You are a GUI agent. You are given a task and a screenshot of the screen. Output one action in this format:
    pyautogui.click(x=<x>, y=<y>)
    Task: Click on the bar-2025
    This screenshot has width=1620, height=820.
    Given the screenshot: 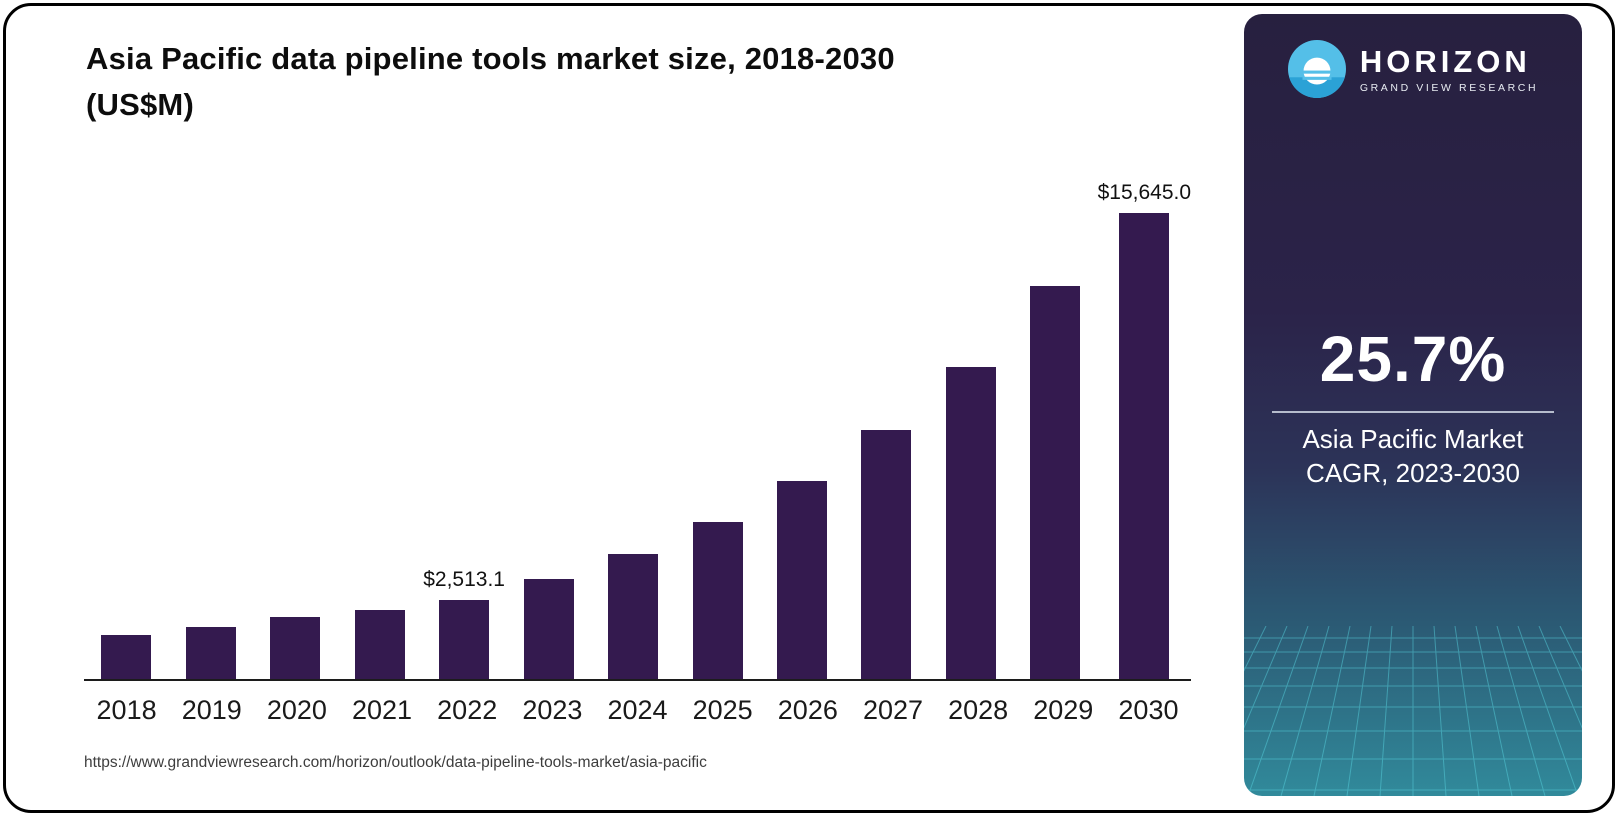 What is the action you would take?
    pyautogui.click(x=717, y=600)
    